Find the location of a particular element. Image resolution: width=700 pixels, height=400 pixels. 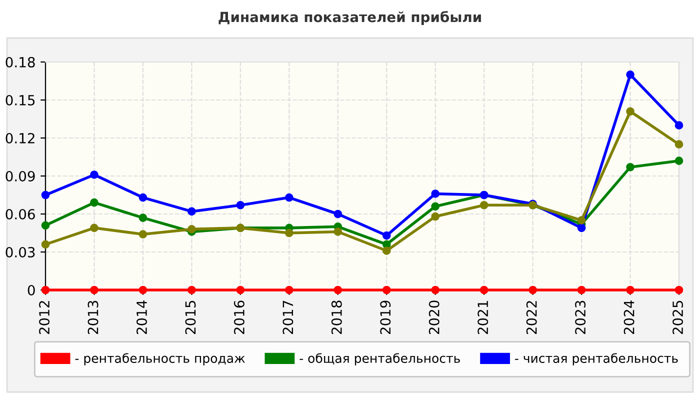

y-tick-label: 0.15 is located at coordinates (20, 100).